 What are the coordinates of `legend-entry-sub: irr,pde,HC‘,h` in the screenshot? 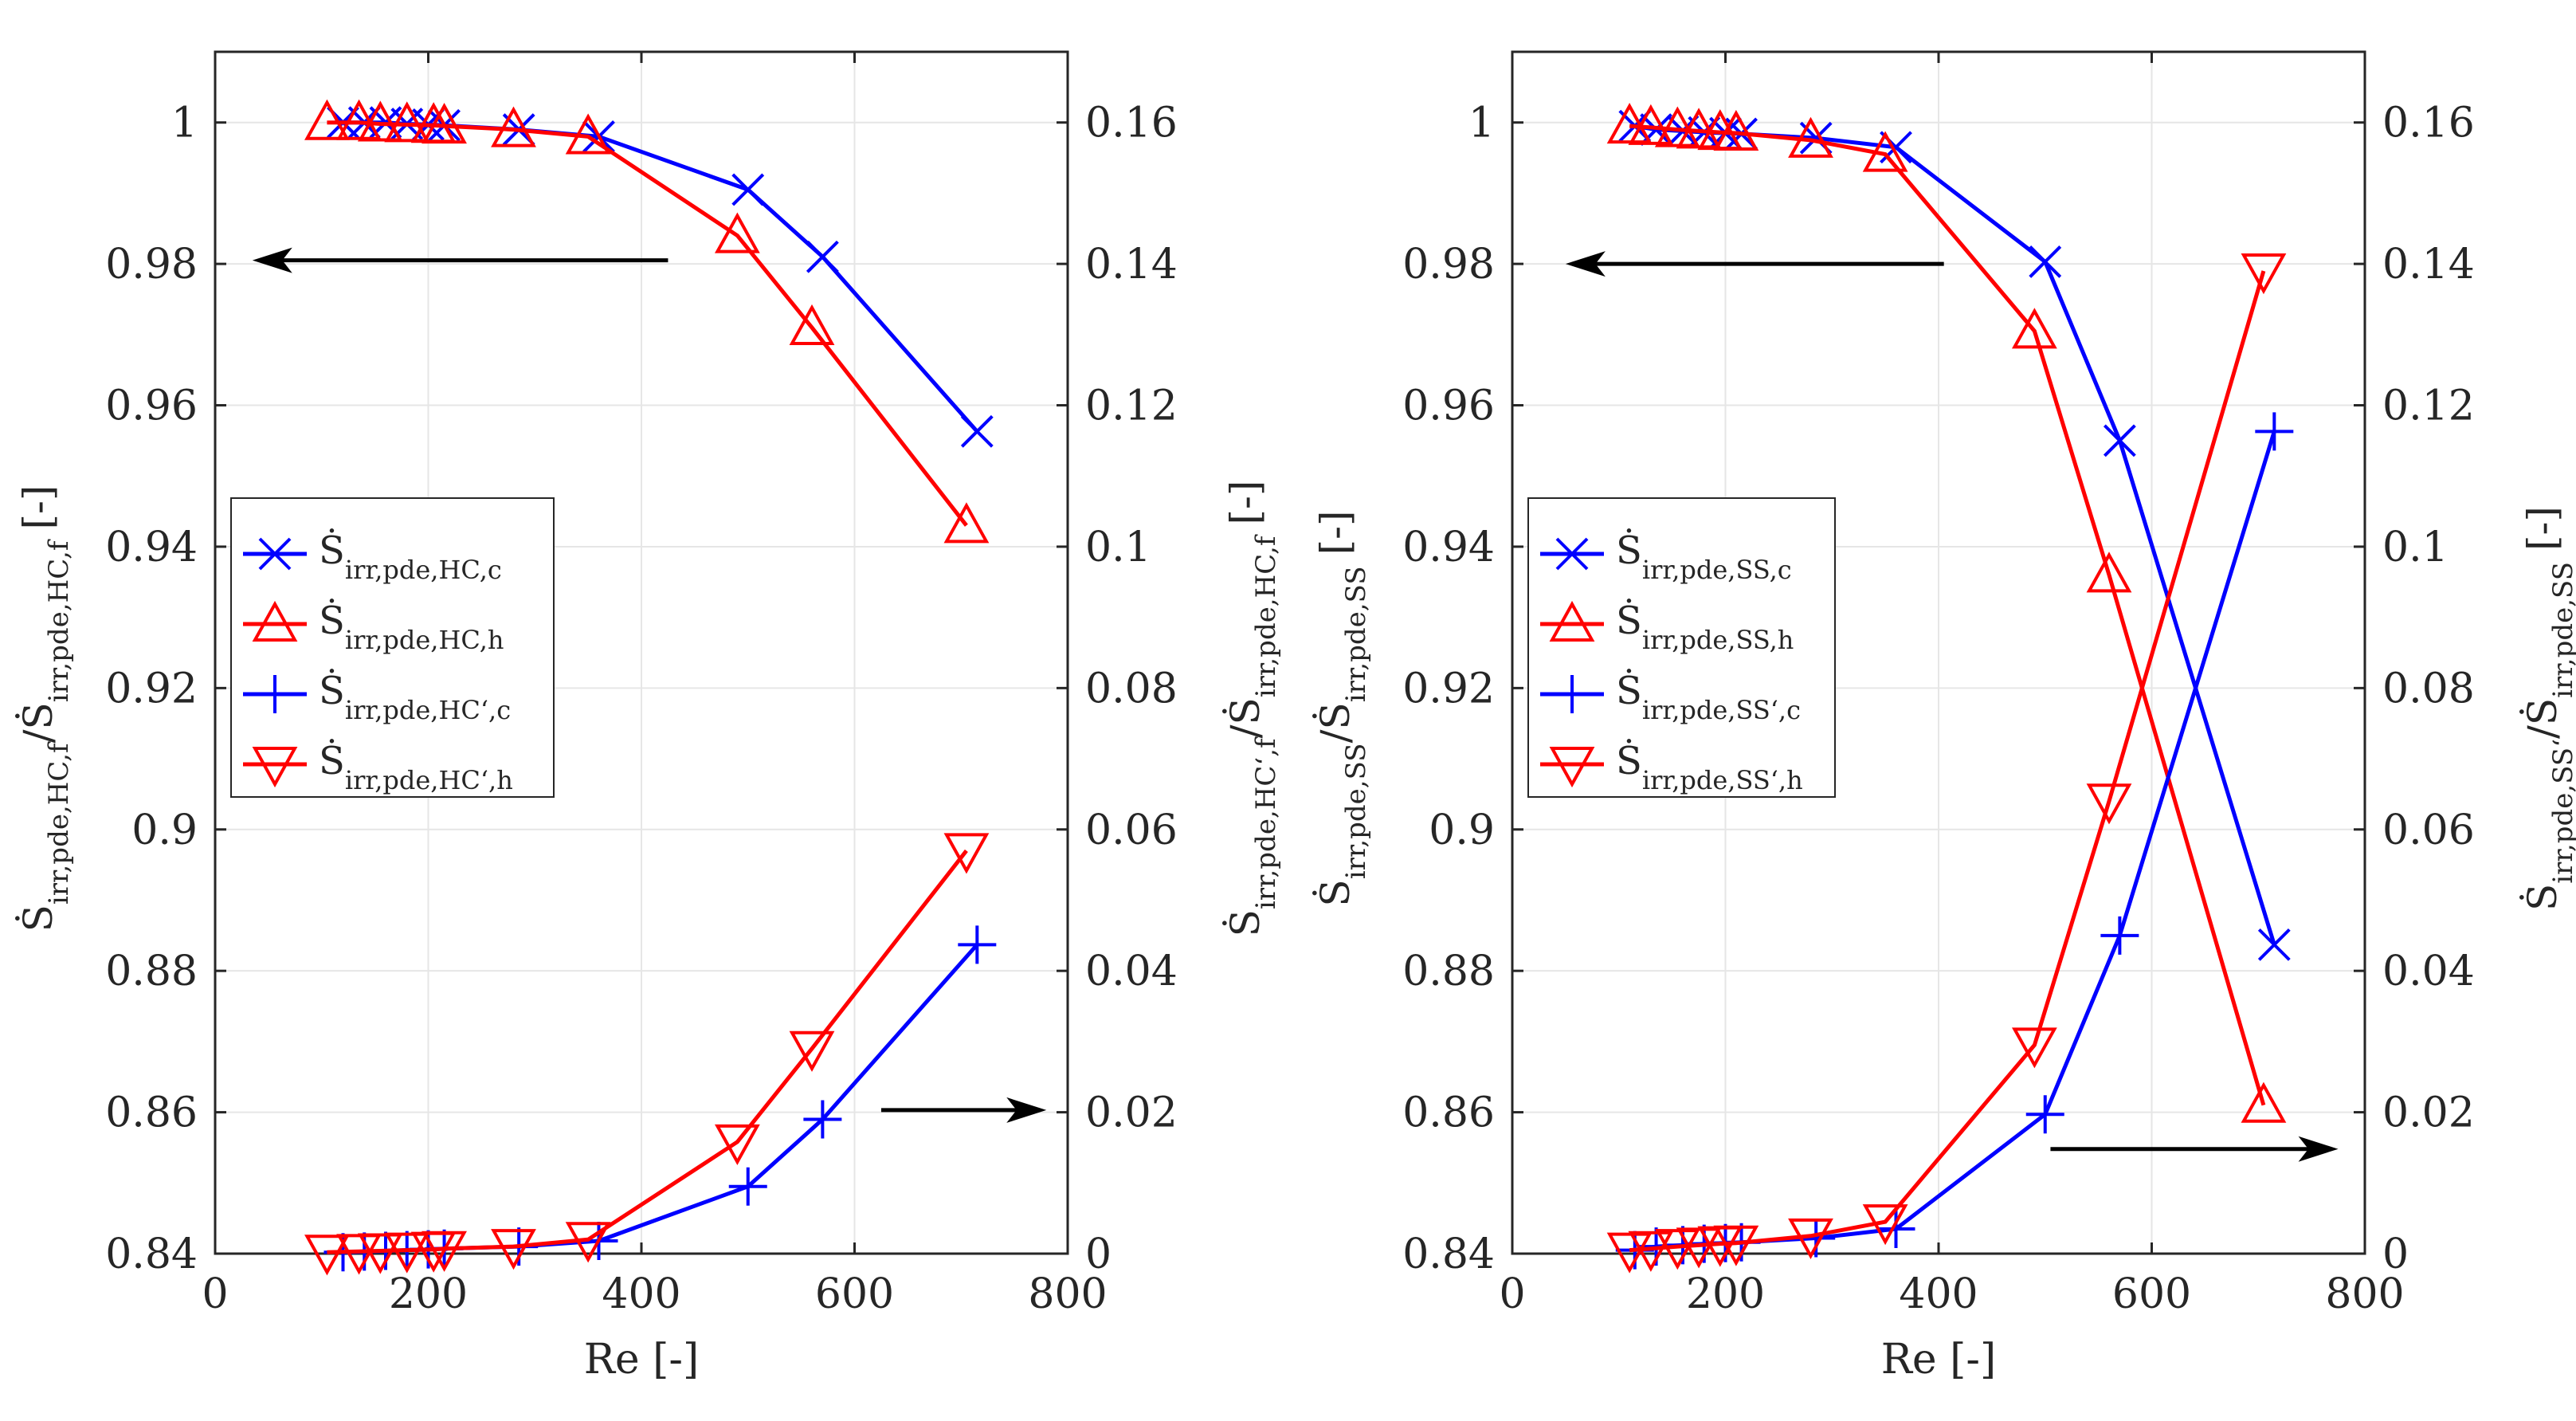 It's located at (429, 780).